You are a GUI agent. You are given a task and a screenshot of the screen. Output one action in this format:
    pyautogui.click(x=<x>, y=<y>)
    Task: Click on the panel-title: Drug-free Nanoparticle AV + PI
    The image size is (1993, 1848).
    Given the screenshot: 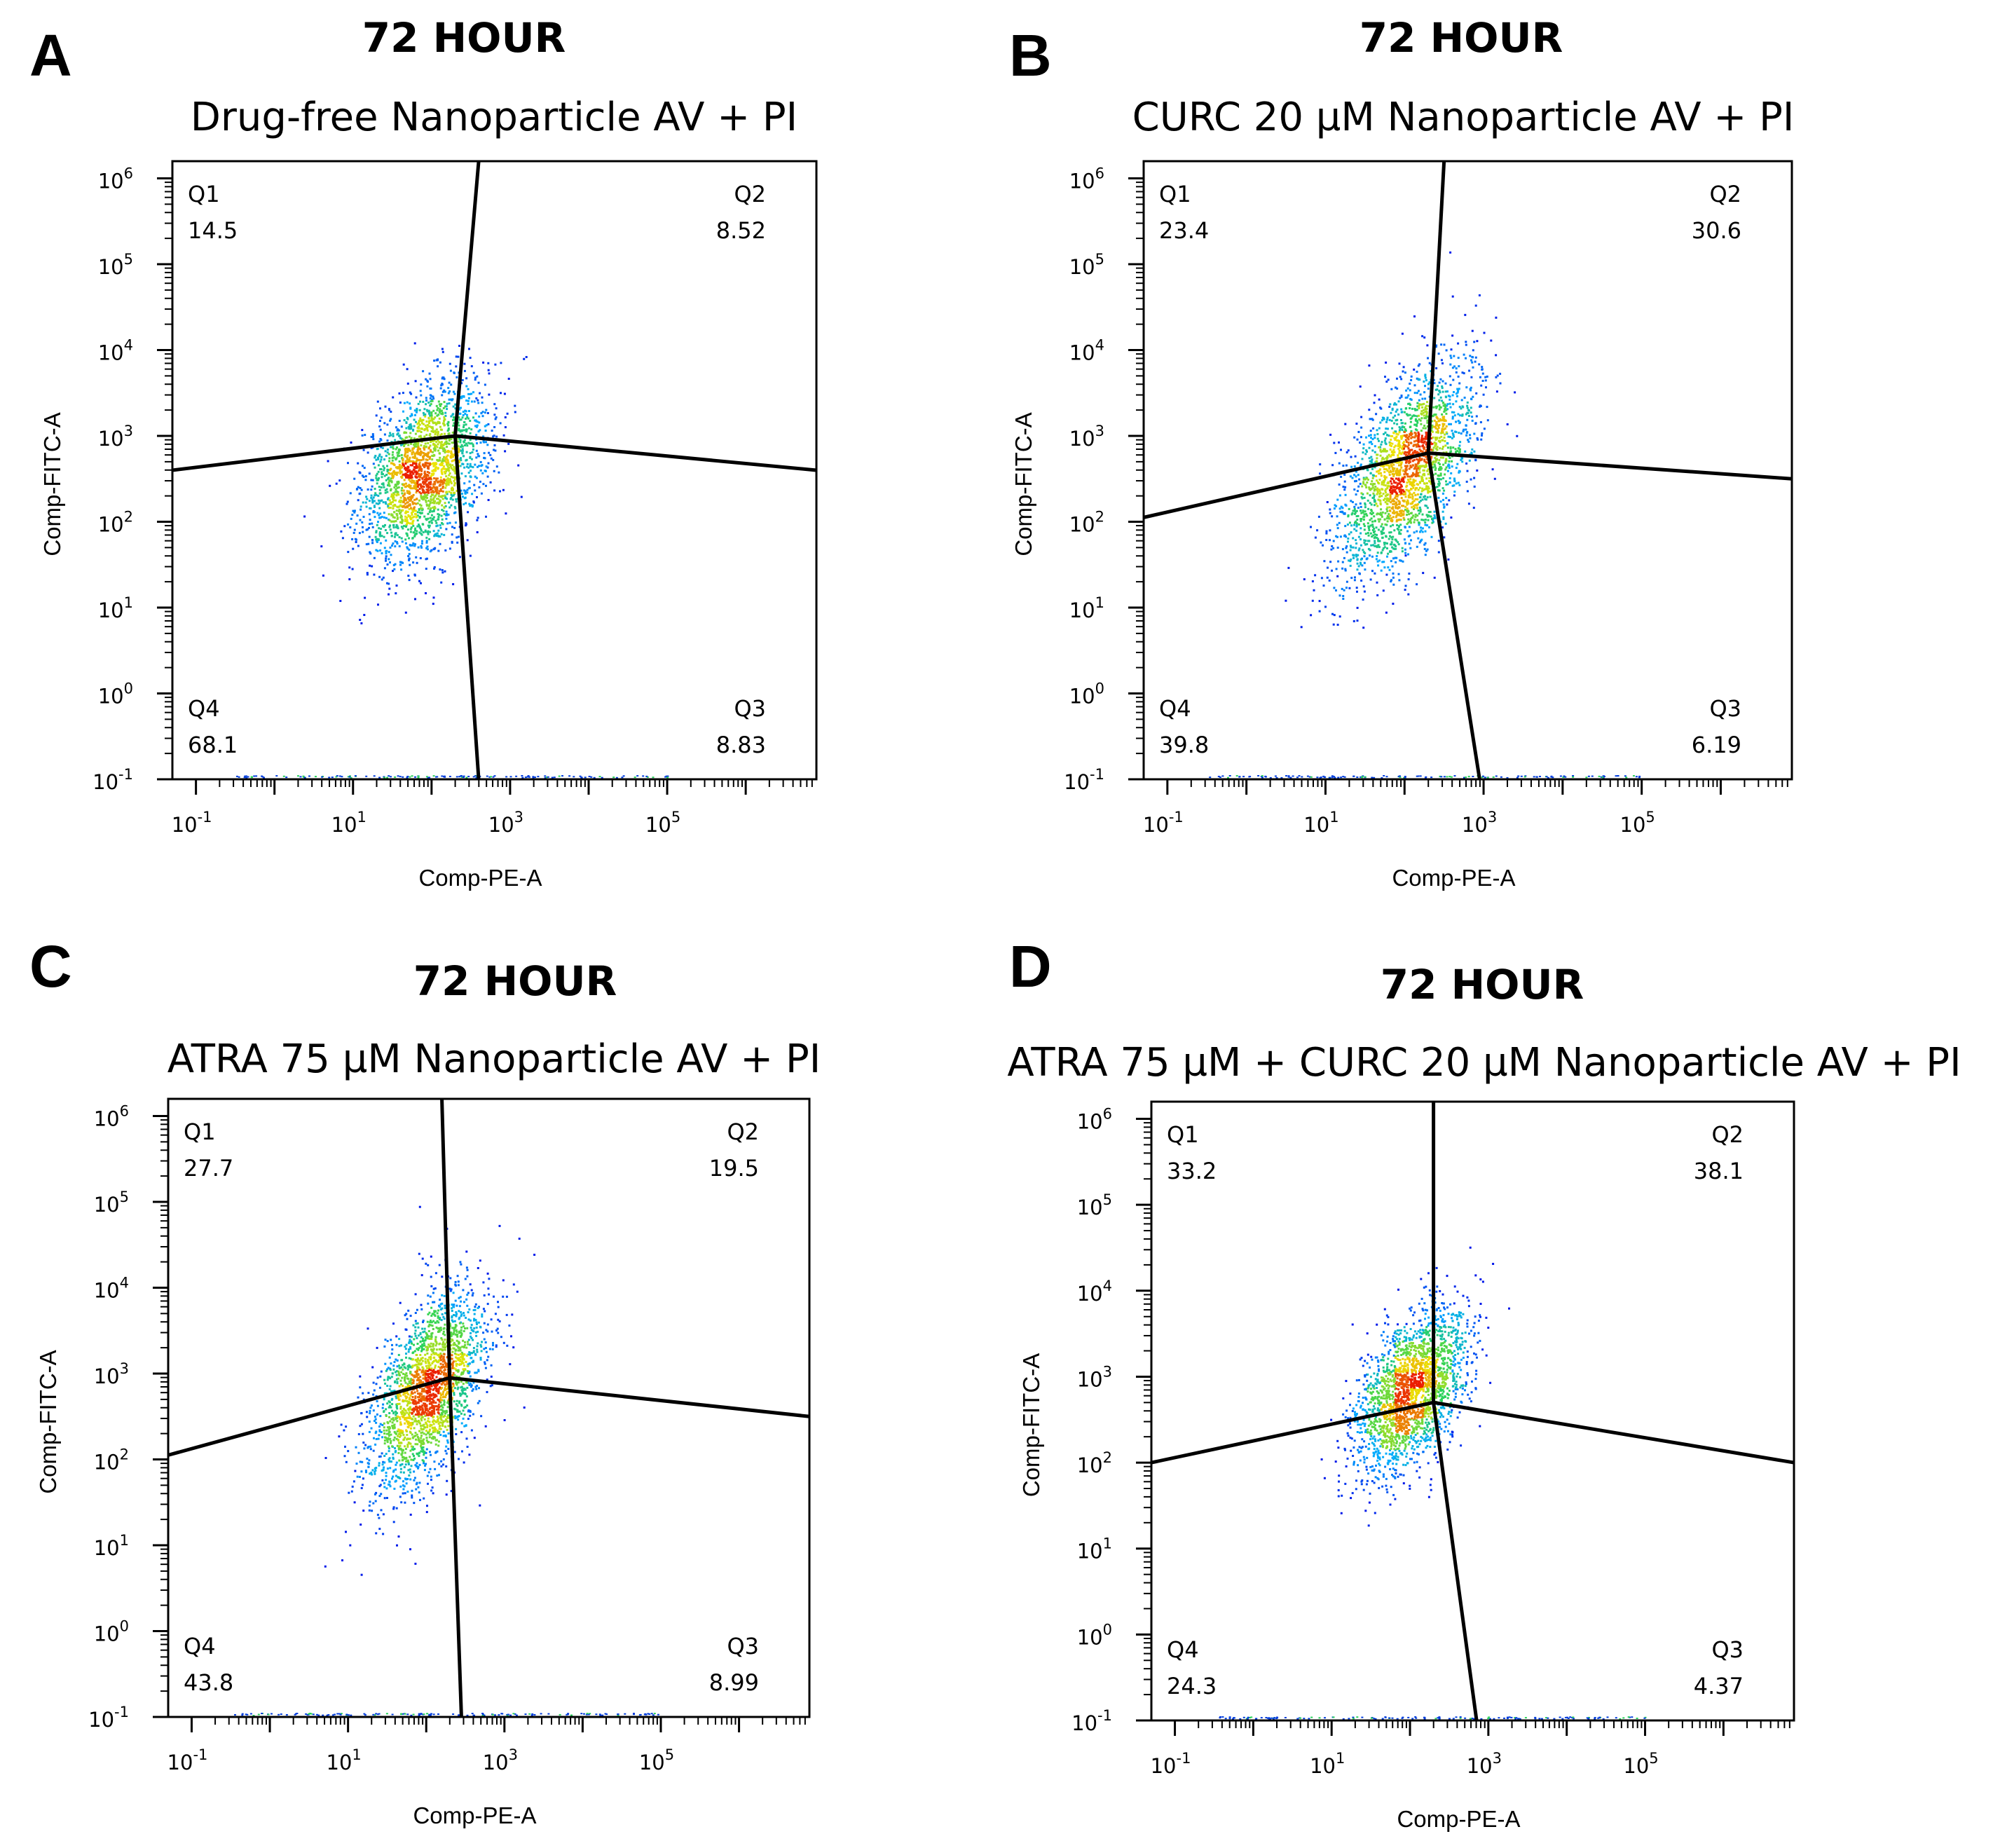 What is the action you would take?
    pyautogui.click(x=494, y=118)
    